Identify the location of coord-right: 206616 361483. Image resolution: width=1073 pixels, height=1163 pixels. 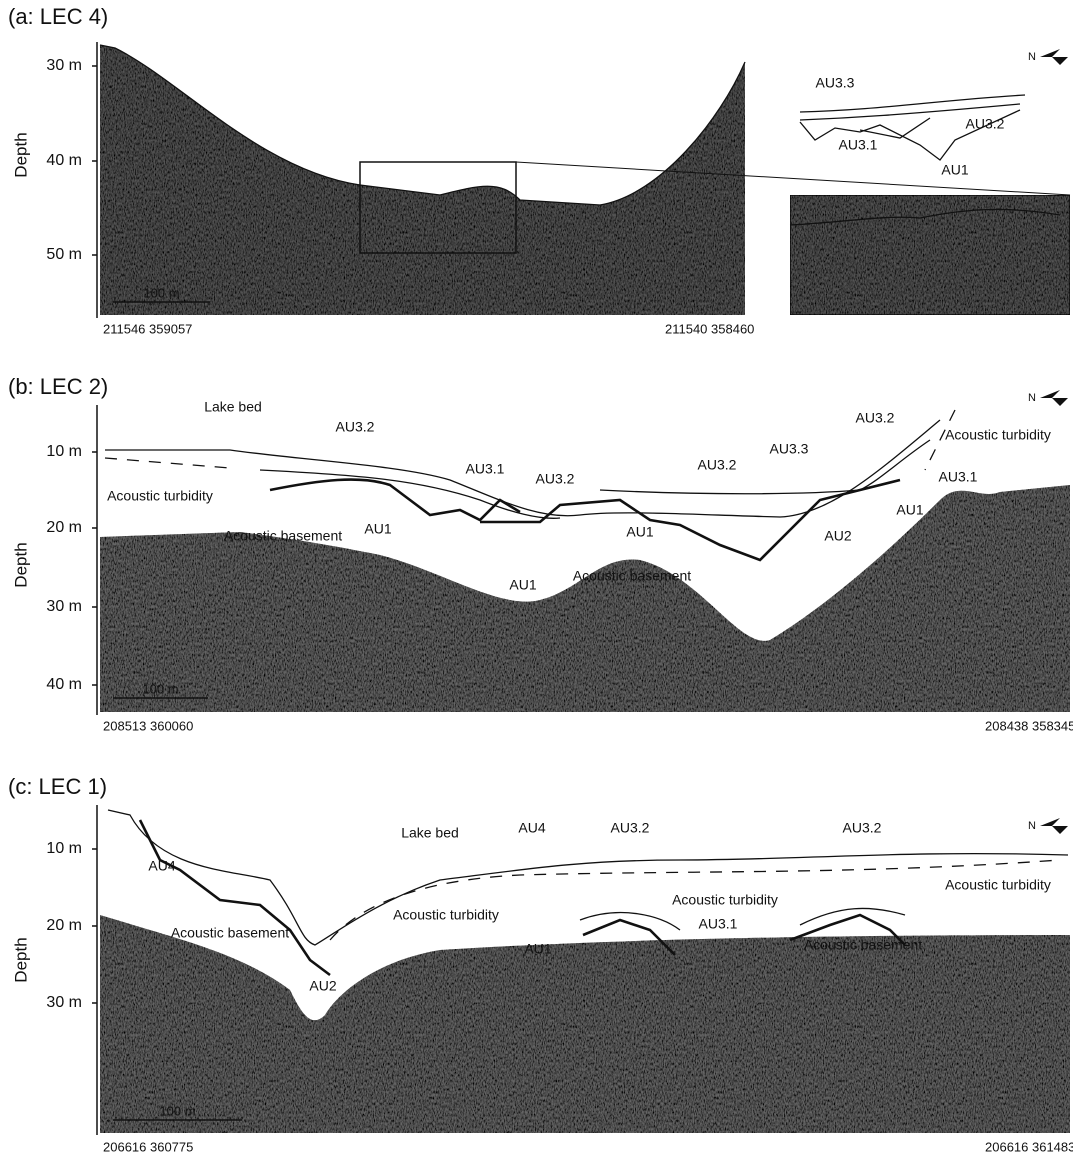
(1029, 1146).